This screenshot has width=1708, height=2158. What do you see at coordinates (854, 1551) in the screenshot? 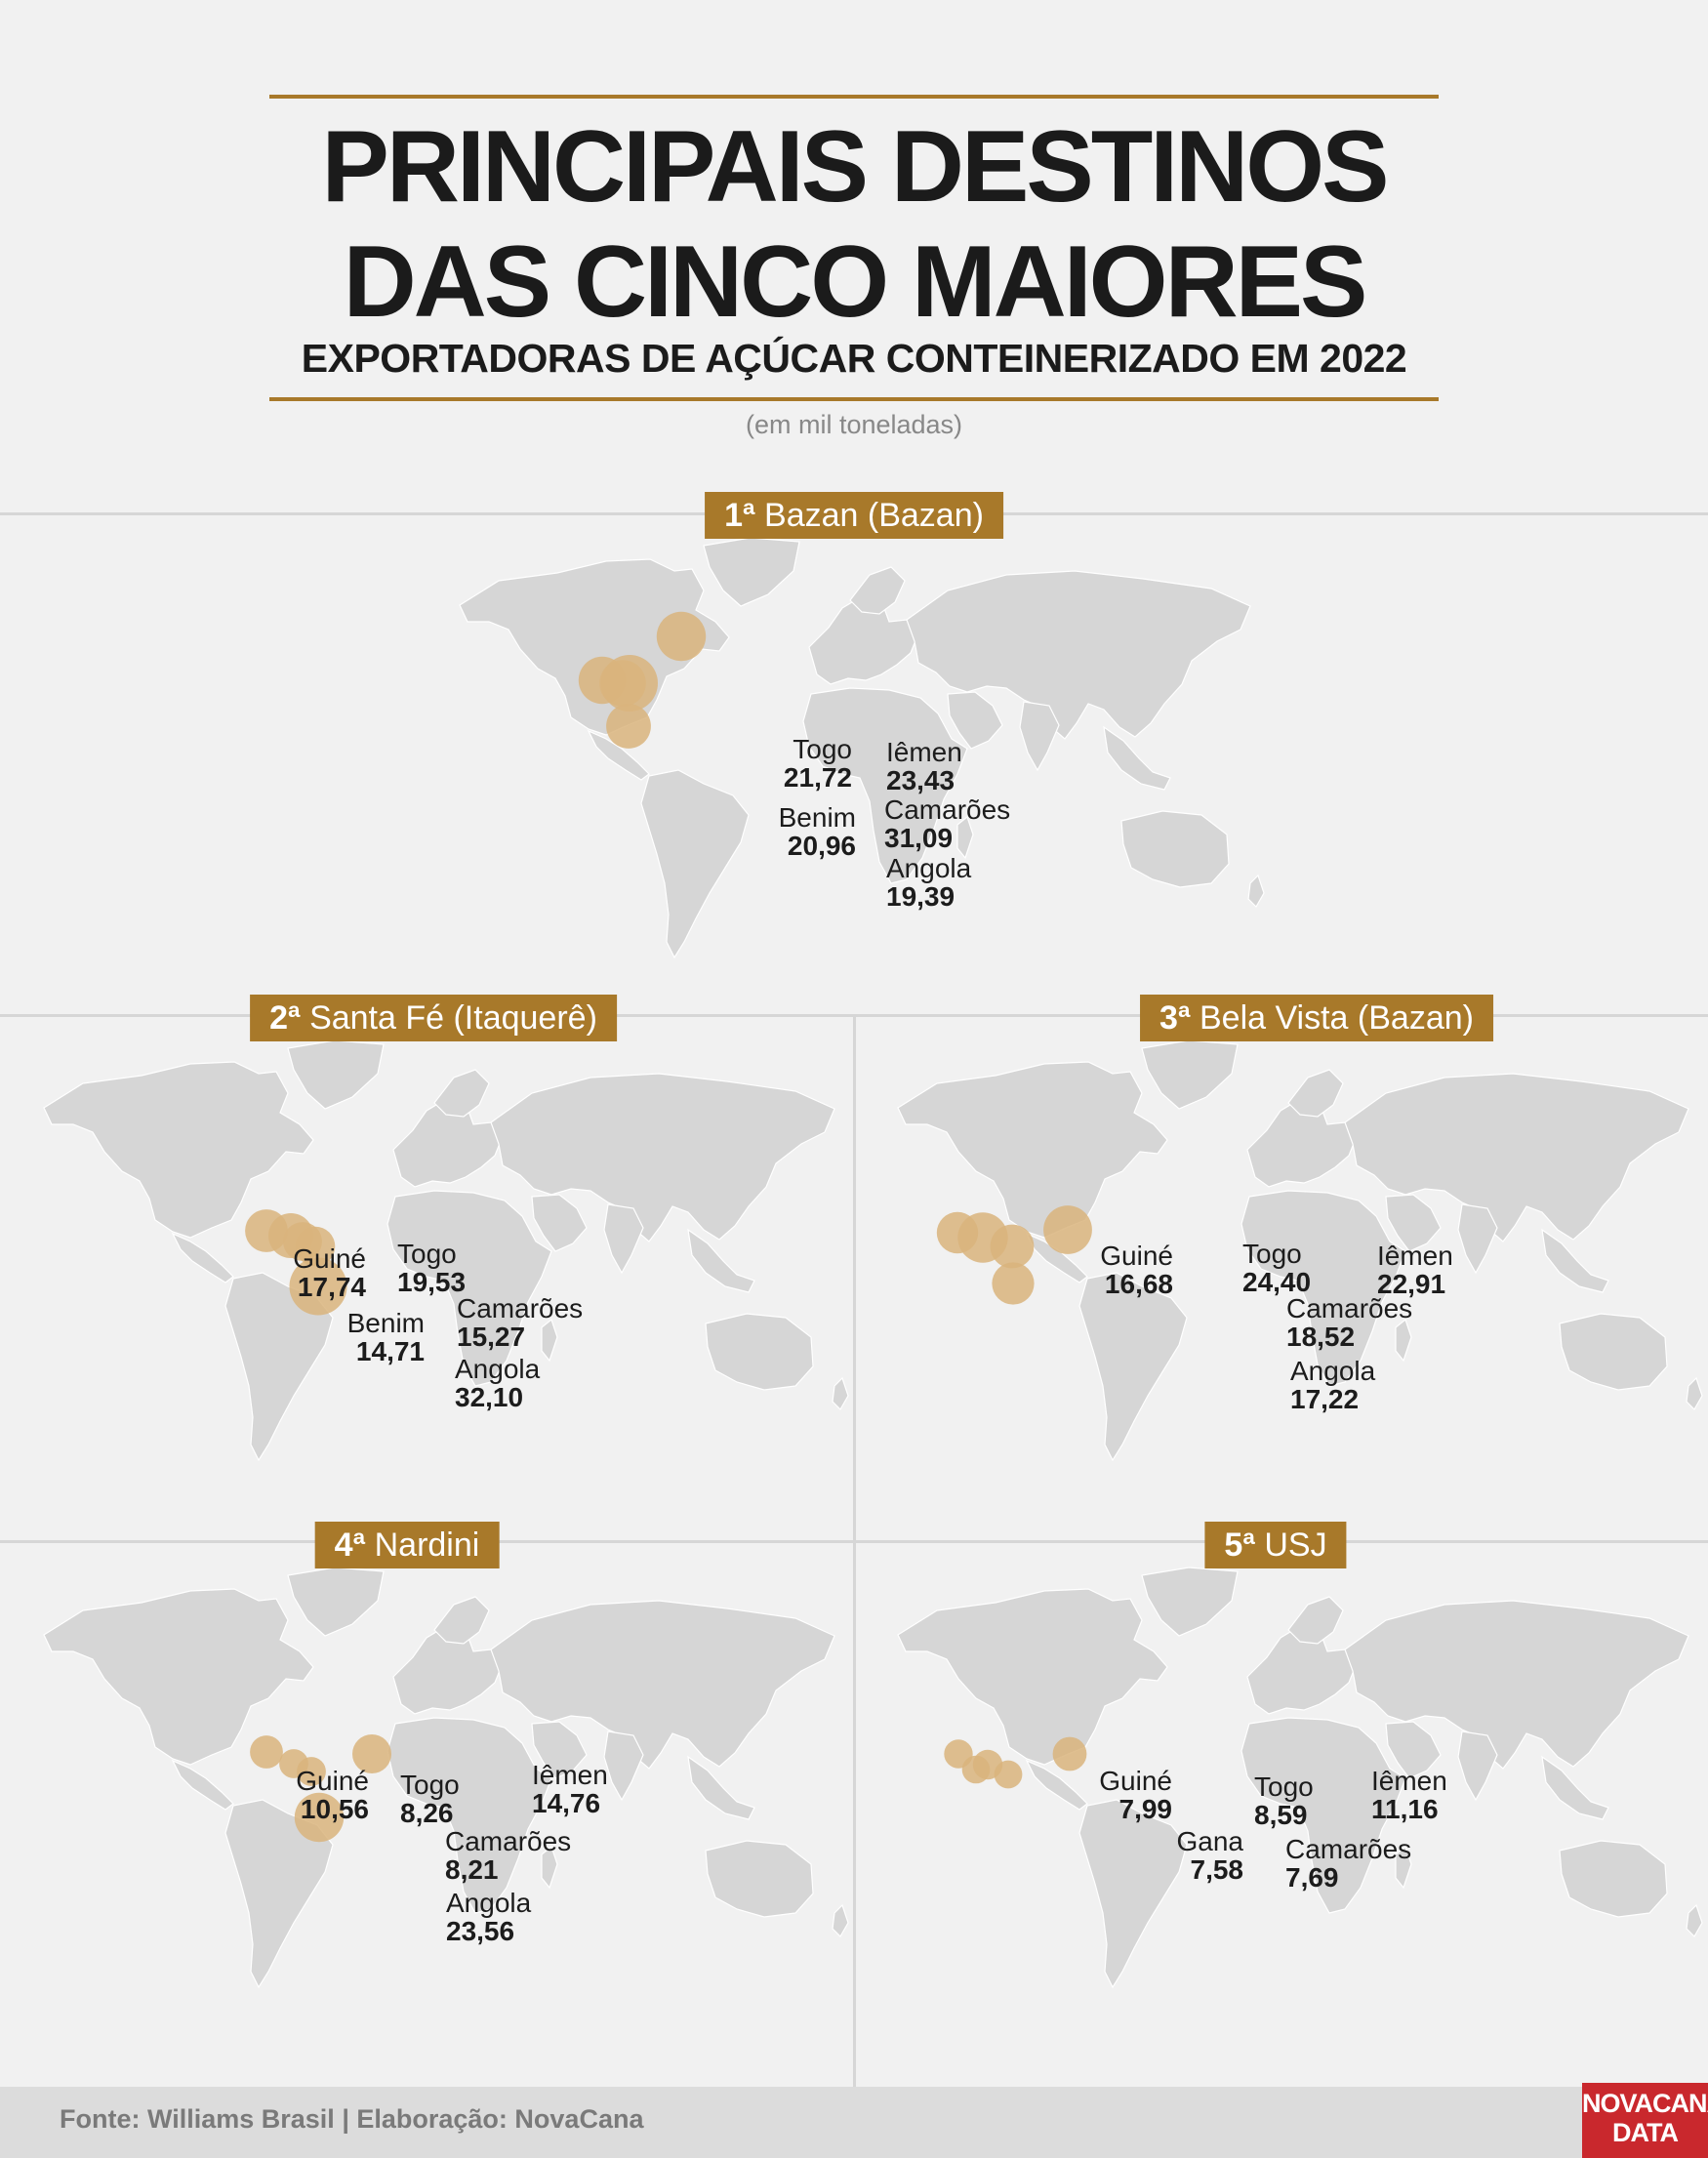
I see `panel-divider-vertical` at bounding box center [854, 1551].